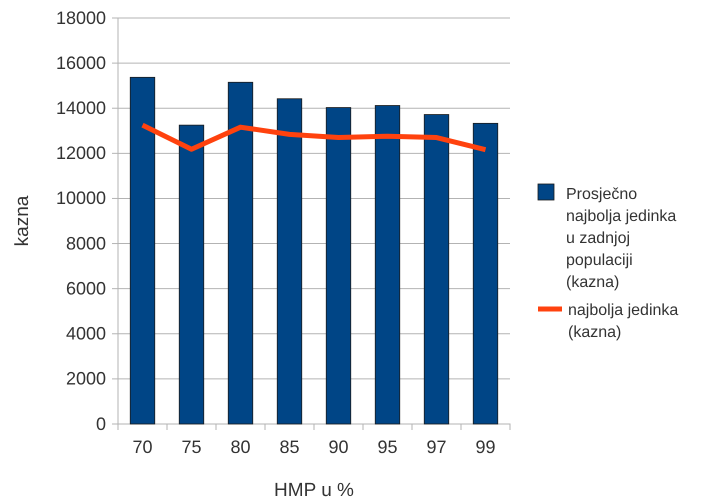  Describe the element at coordinates (86, 378) in the screenshot. I see `y-tick-label: 2000` at that location.